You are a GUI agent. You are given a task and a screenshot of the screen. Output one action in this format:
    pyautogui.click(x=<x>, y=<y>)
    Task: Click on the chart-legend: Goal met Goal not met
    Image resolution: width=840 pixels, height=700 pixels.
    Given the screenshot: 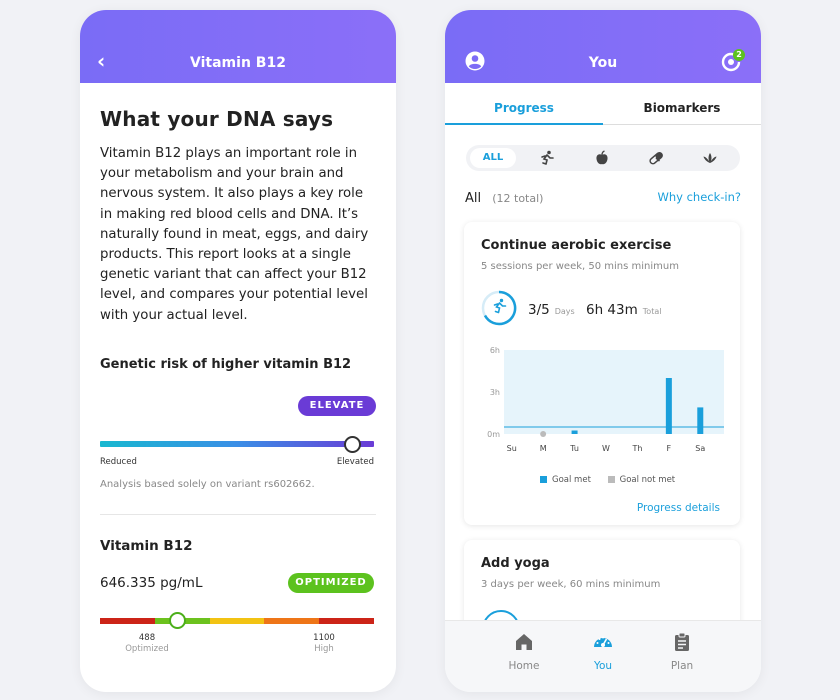 What is the action you would take?
    pyautogui.click(x=607, y=480)
    